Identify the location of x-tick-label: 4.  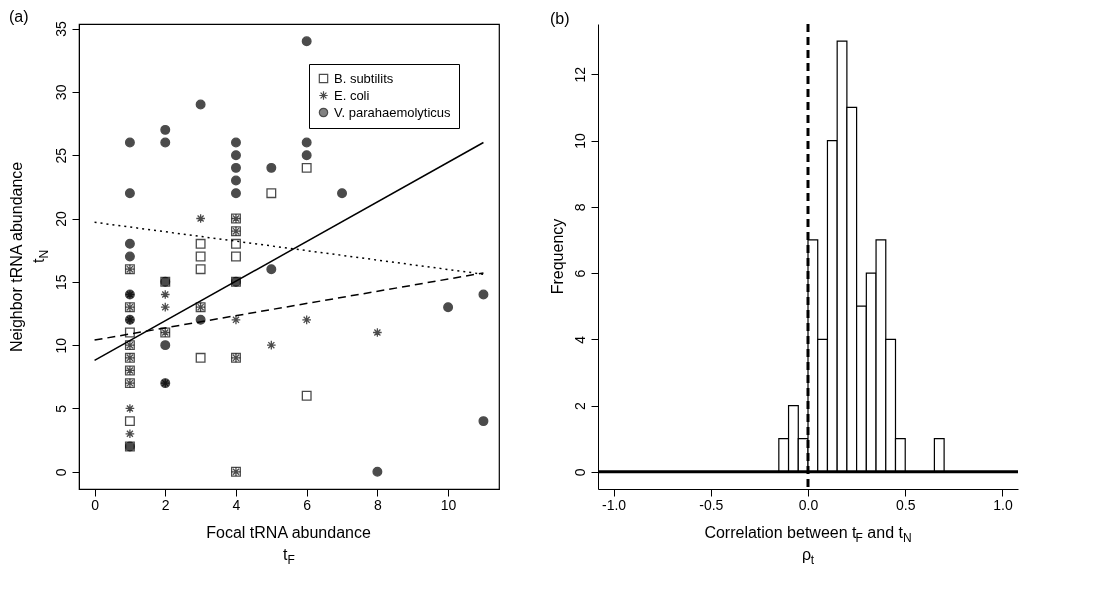
(236, 504).